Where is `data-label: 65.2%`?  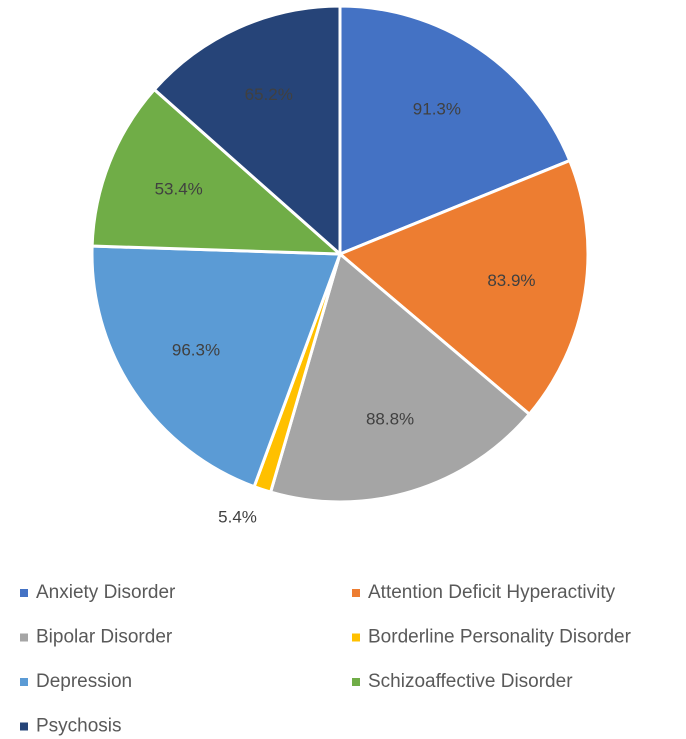 data-label: 65.2% is located at coordinates (269, 94).